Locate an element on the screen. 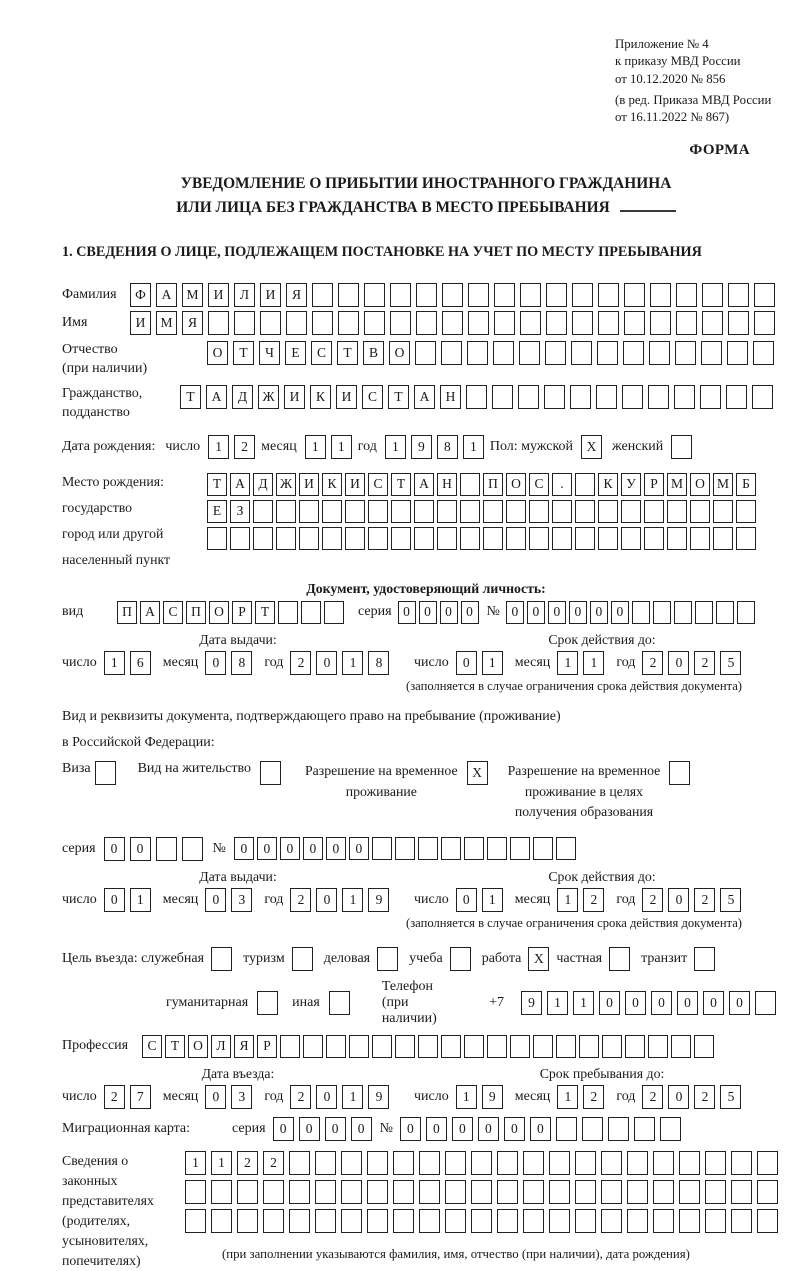 This screenshot has height=1271, width=800. form-cell: Е is located at coordinates (217, 511).